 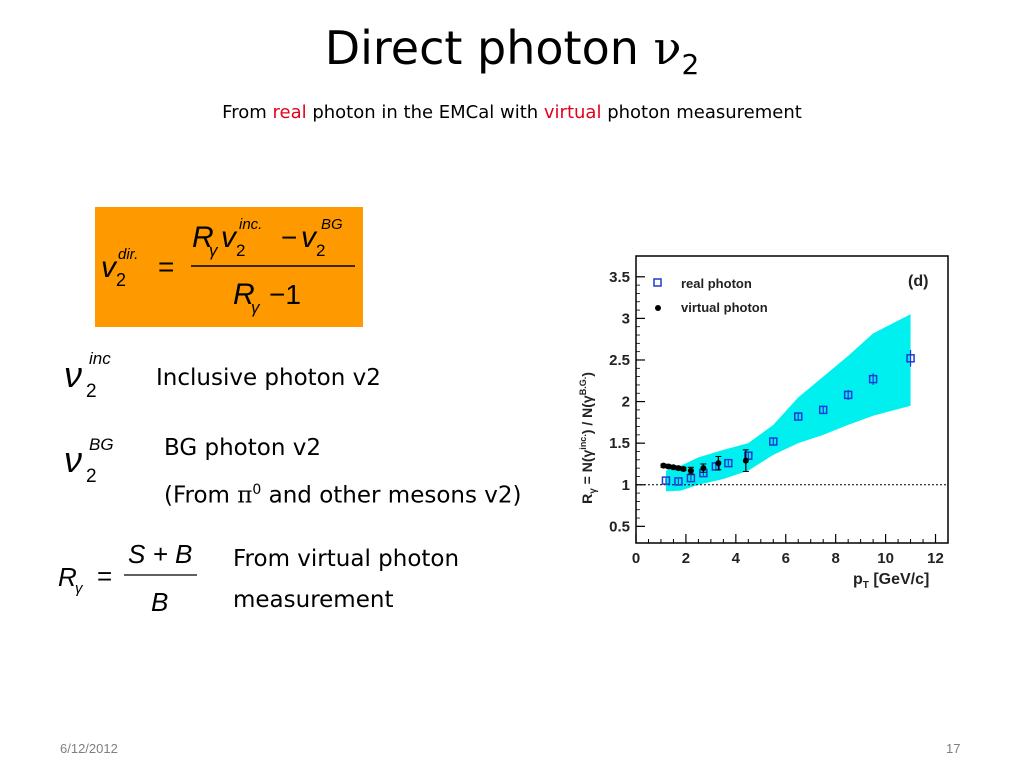 What do you see at coordinates (593, 491) in the screenshot?
I see `ylabel-sub: γ` at bounding box center [593, 491].